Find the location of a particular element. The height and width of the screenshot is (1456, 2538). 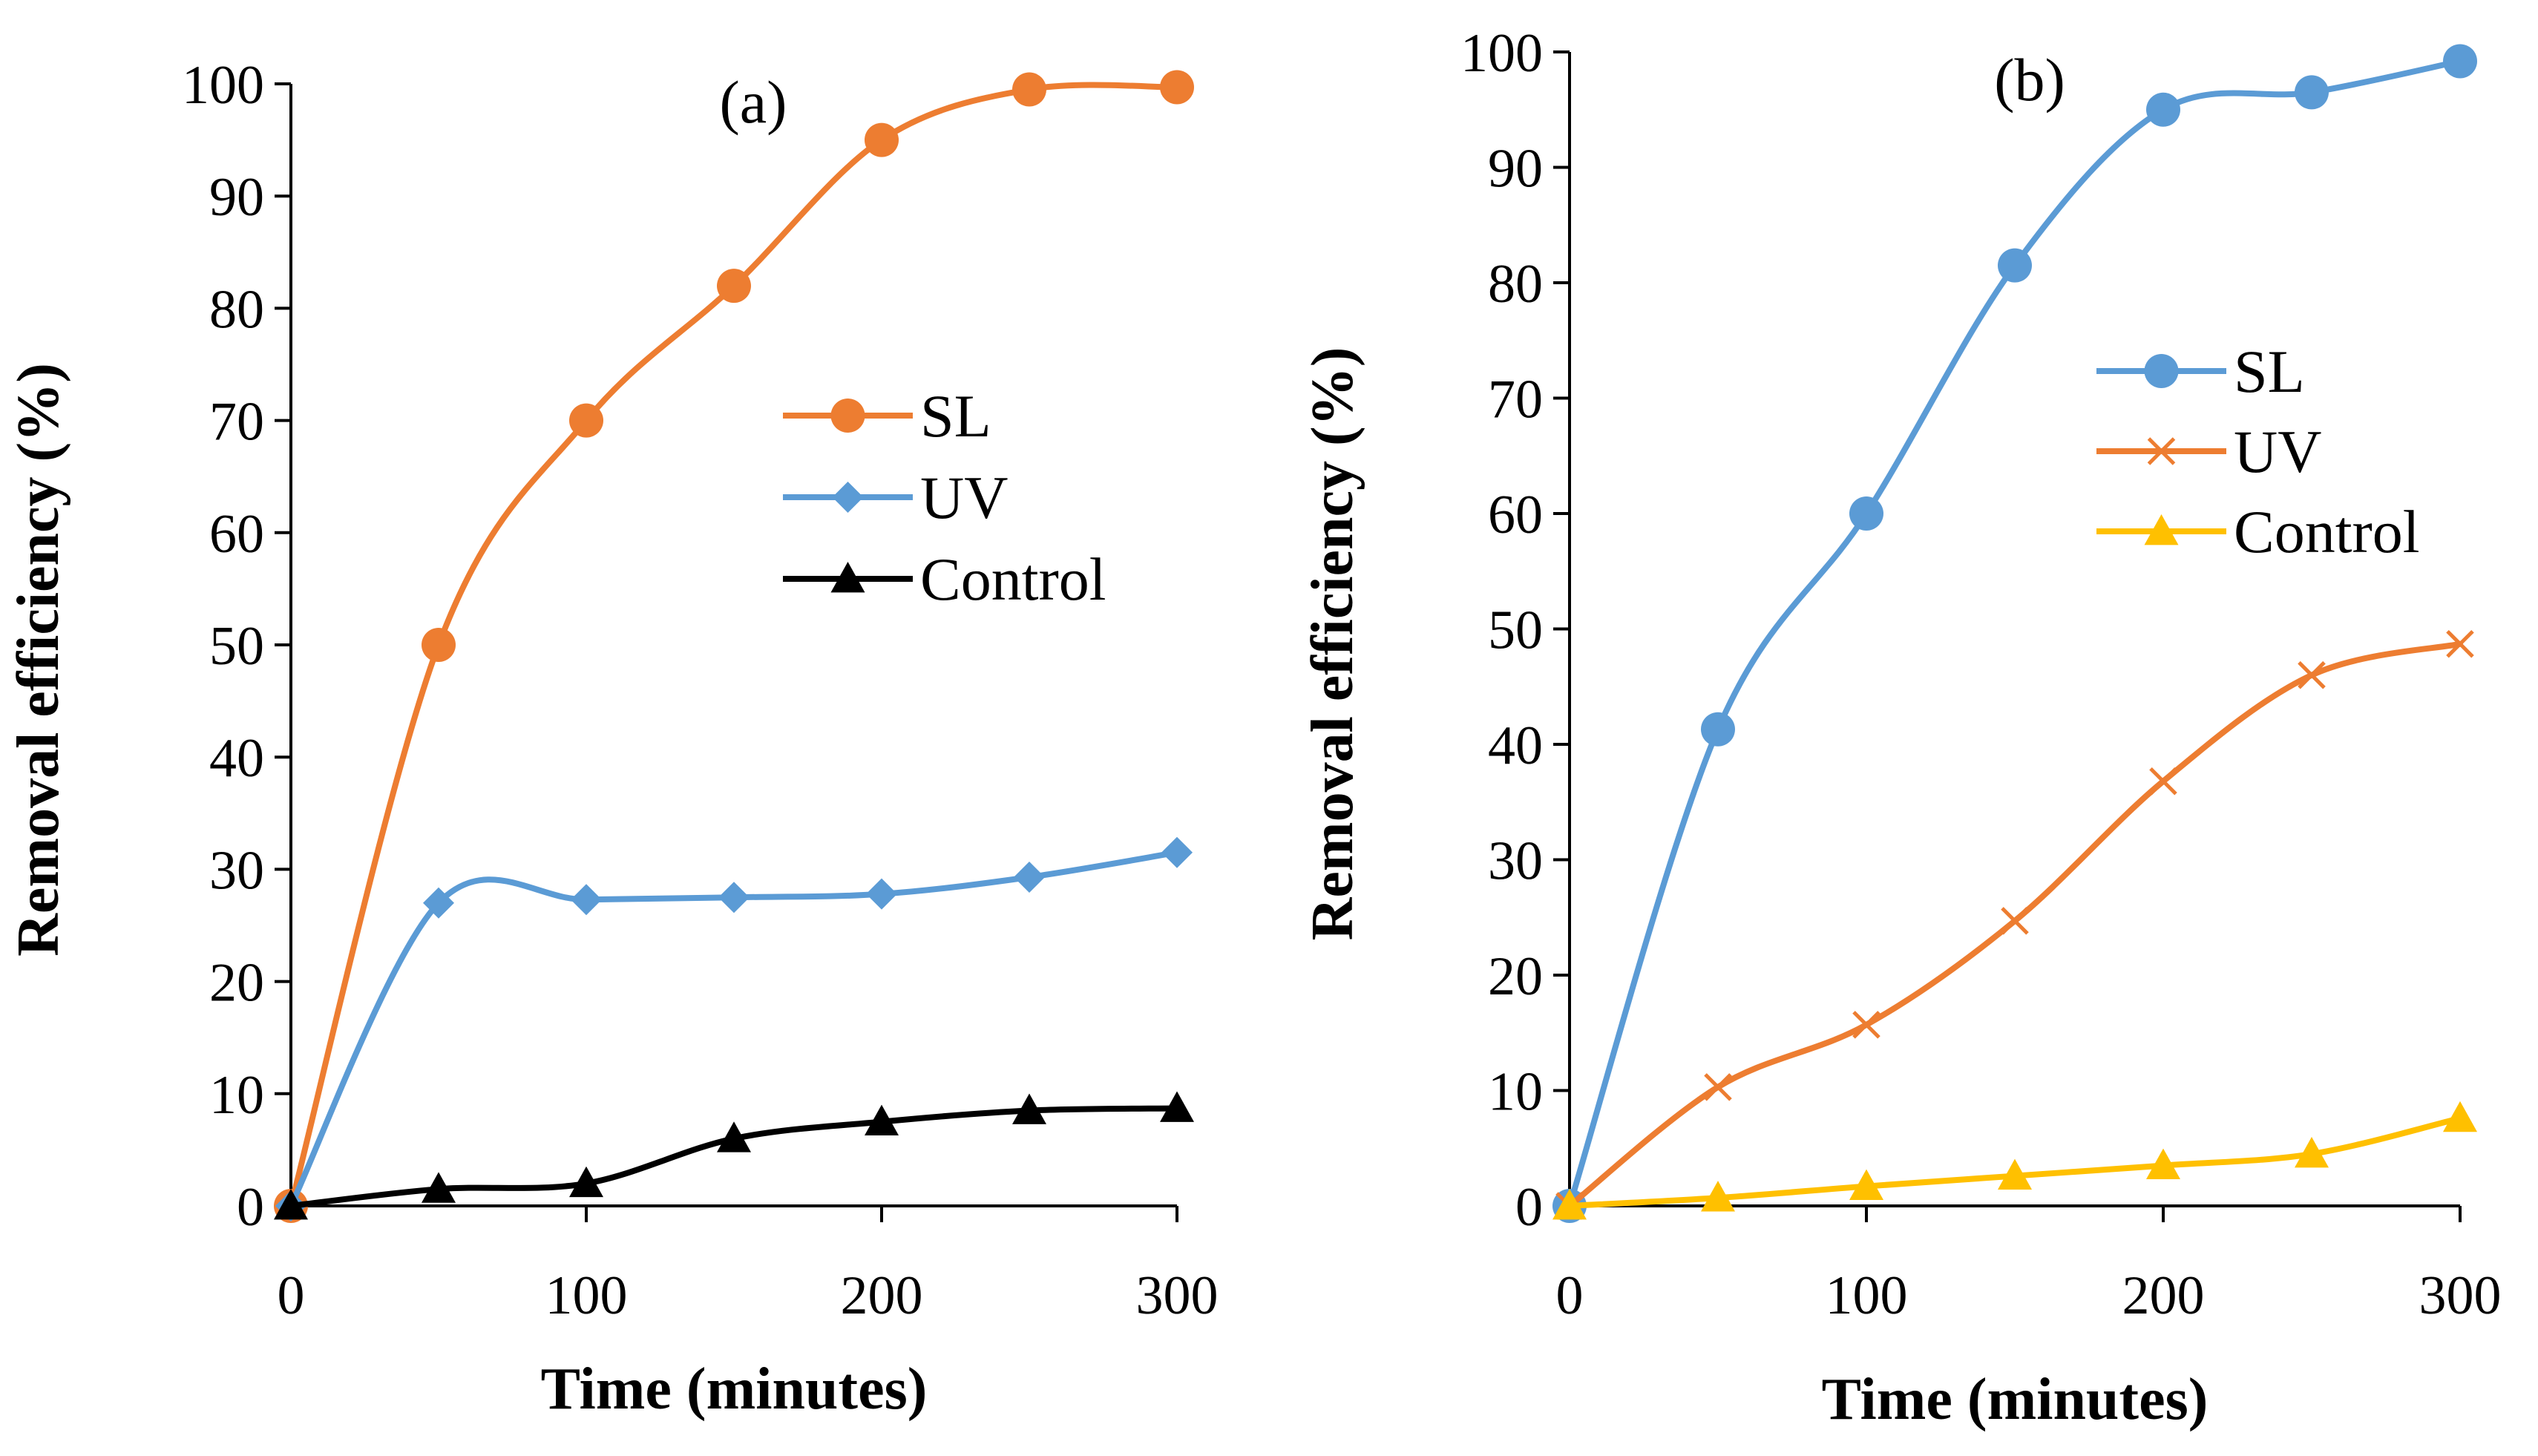

panel-label: (a) is located at coordinates (753, 102).